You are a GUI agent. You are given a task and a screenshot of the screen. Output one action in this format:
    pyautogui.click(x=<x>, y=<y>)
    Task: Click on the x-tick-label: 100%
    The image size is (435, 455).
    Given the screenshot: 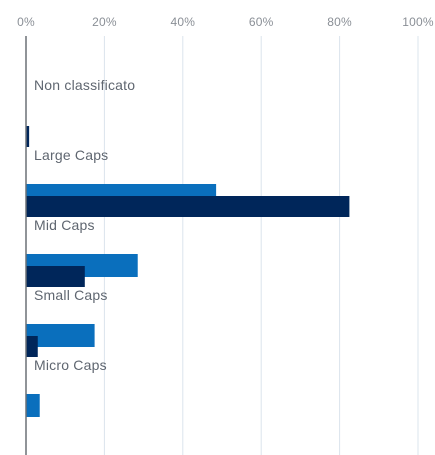 What is the action you would take?
    pyautogui.click(x=418, y=22)
    